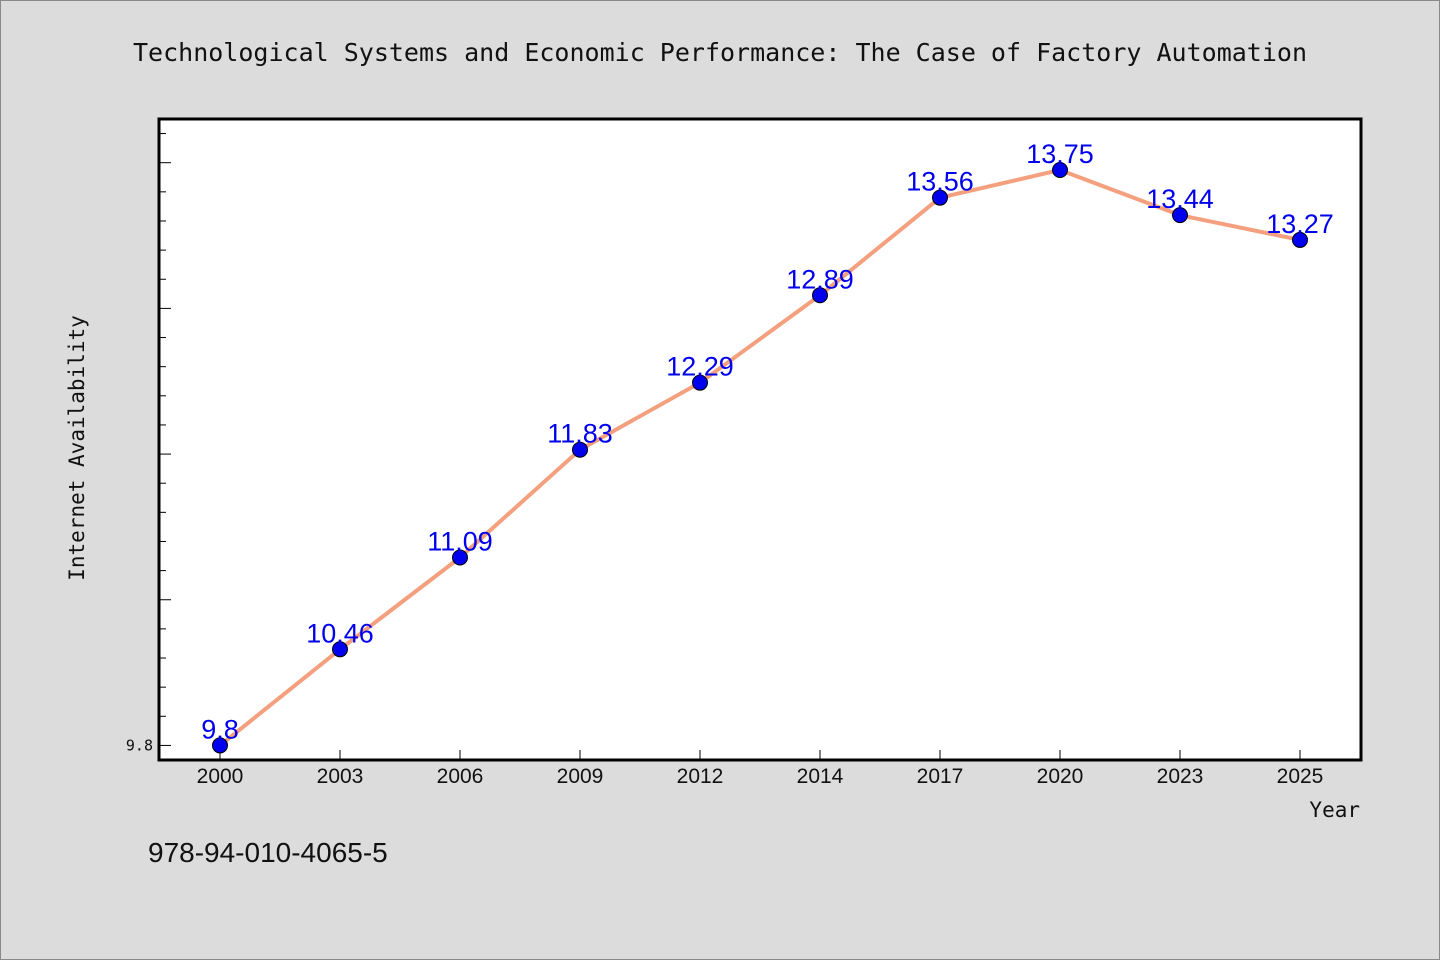  What do you see at coordinates (1060, 154) in the screenshot?
I see `data-label: 13.75` at bounding box center [1060, 154].